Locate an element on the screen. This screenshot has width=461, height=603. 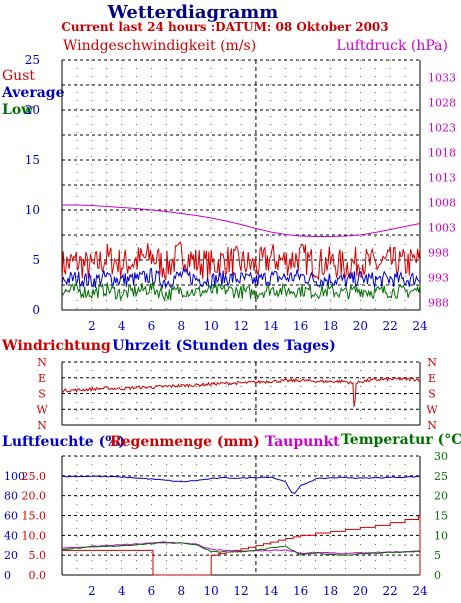
humidity-x-tick: 14 is located at coordinates (271, 591).